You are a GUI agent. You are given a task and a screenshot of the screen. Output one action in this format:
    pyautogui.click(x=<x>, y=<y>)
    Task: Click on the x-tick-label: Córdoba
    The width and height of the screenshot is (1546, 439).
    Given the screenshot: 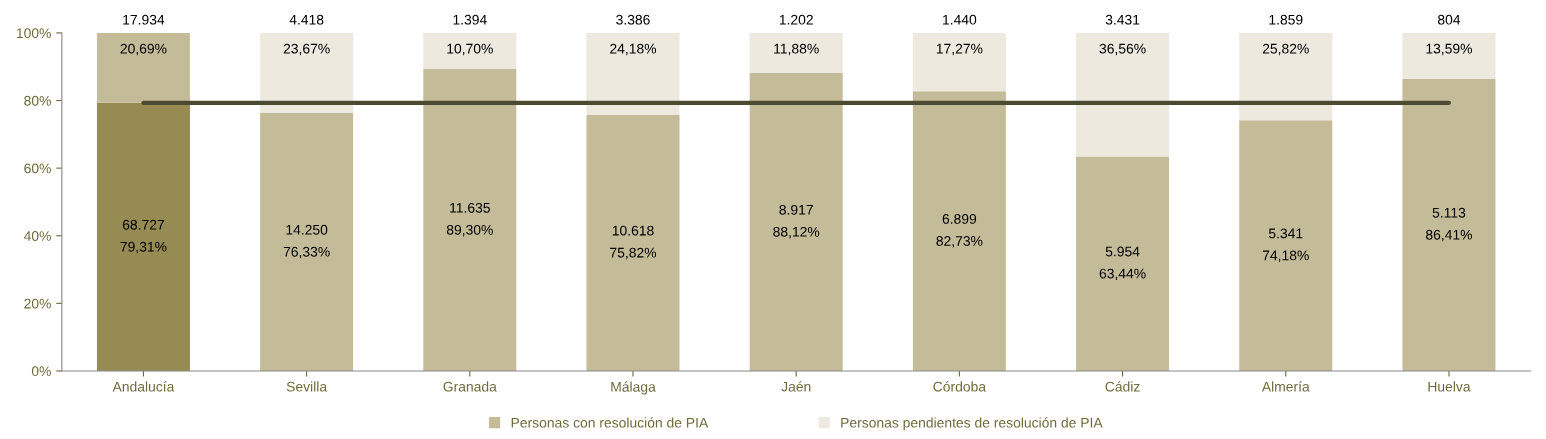 What is the action you would take?
    pyautogui.click(x=960, y=386)
    